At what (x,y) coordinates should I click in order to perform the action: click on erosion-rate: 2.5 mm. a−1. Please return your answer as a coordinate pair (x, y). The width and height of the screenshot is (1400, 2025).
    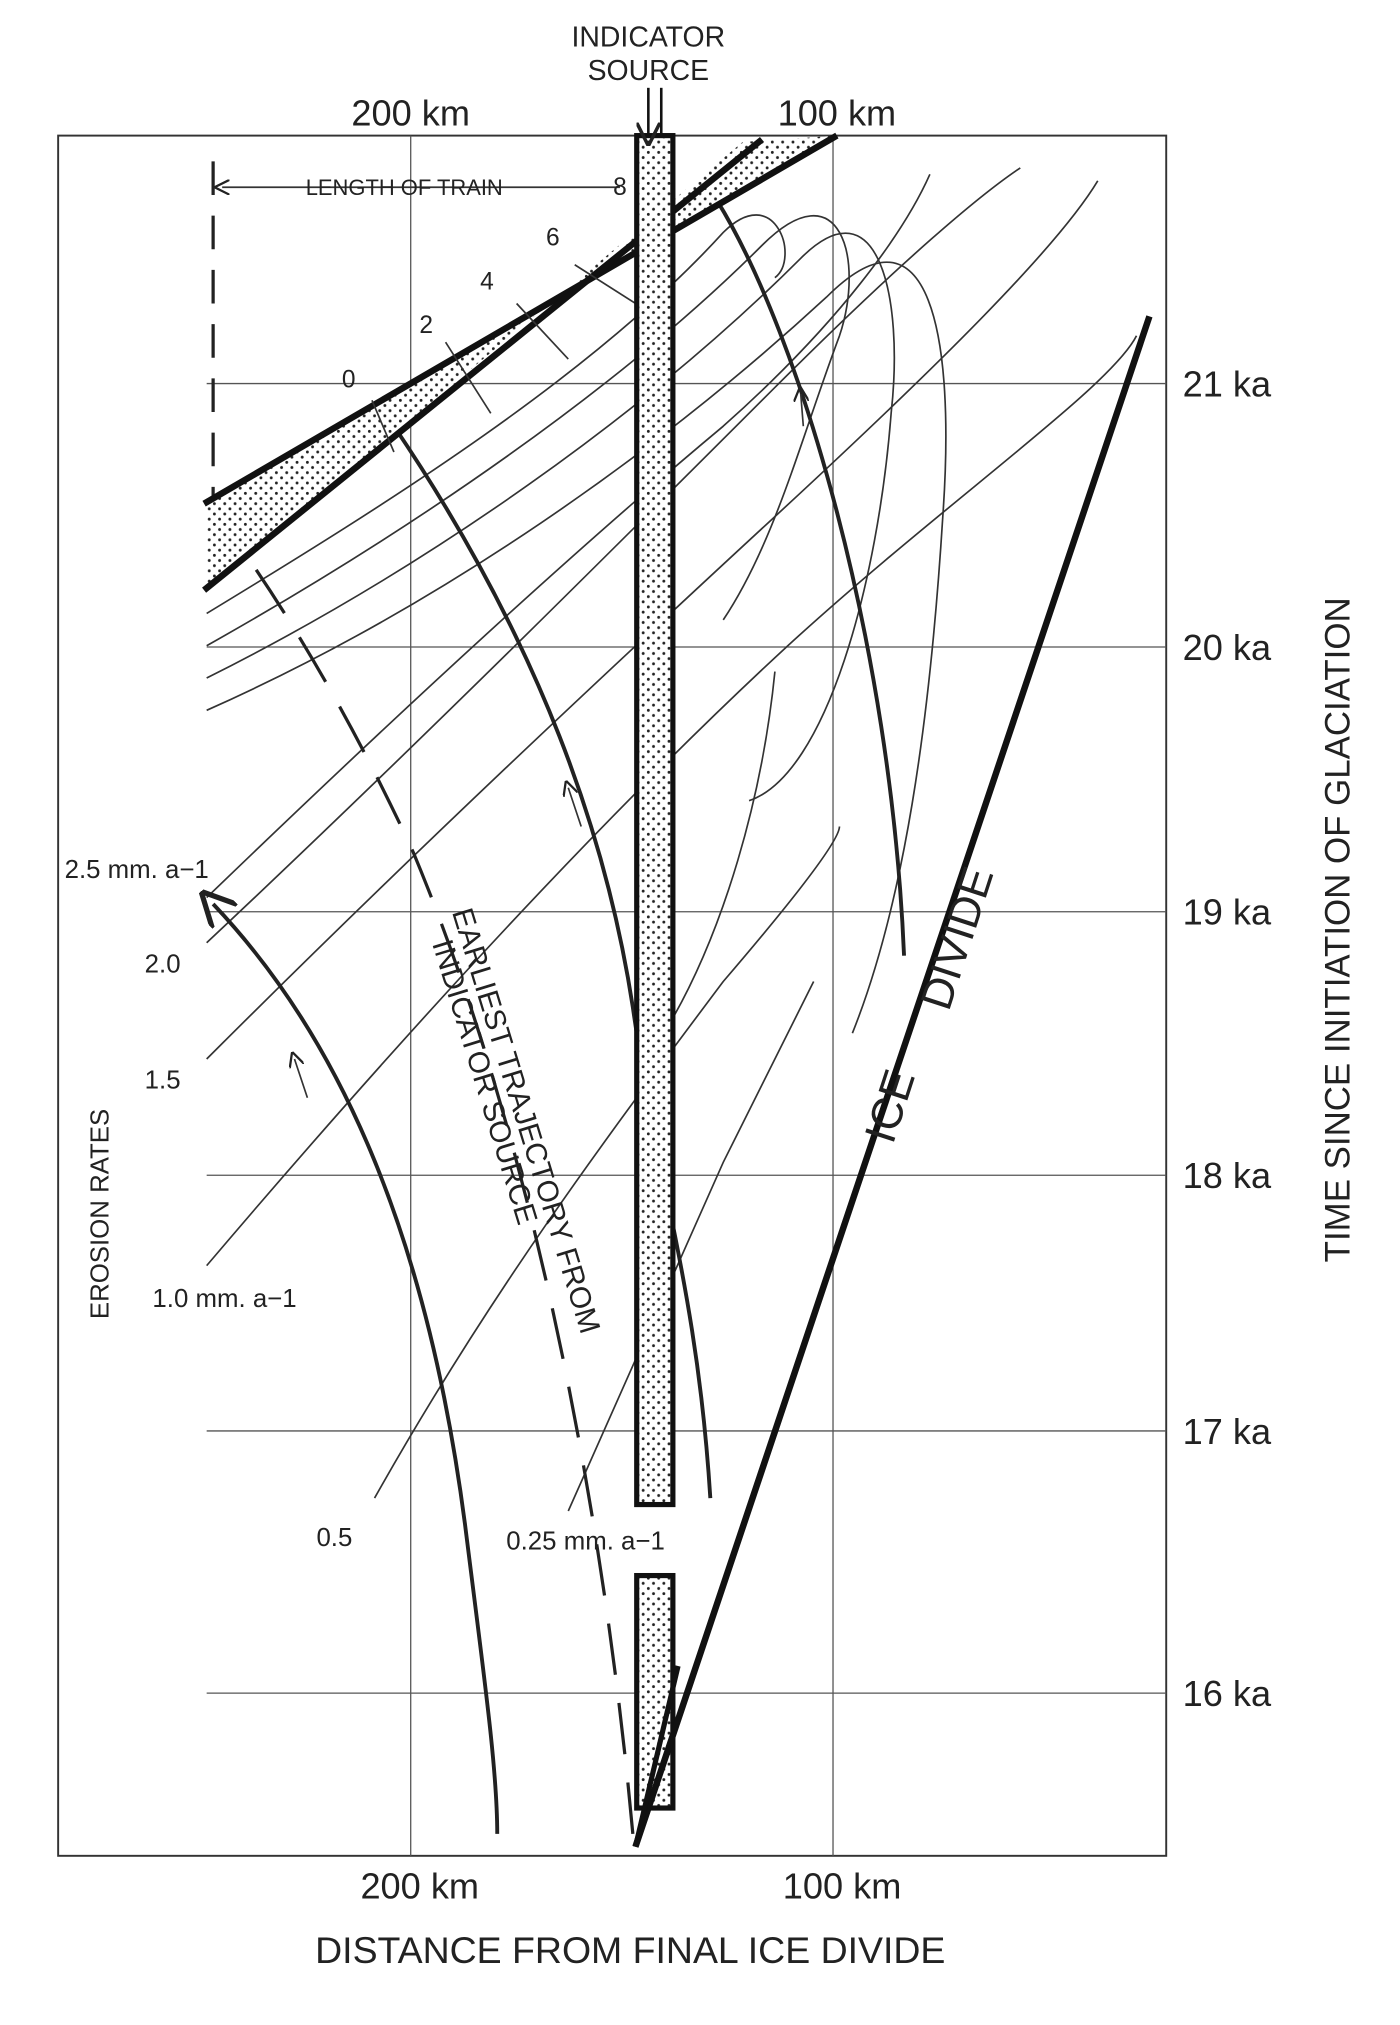
    Looking at the image, I should click on (137, 870).